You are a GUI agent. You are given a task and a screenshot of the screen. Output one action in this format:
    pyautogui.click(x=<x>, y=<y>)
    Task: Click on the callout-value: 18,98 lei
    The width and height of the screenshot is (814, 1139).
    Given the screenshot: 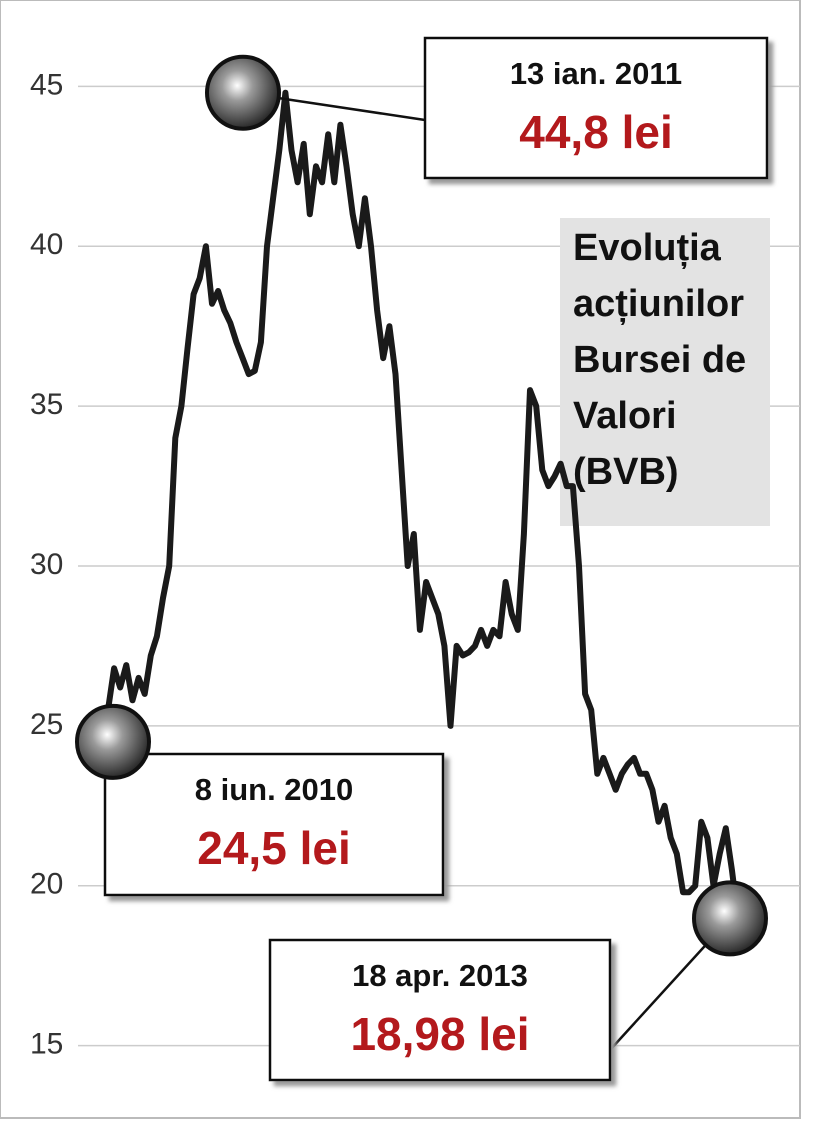 What is the action you would take?
    pyautogui.click(x=439, y=1034)
    